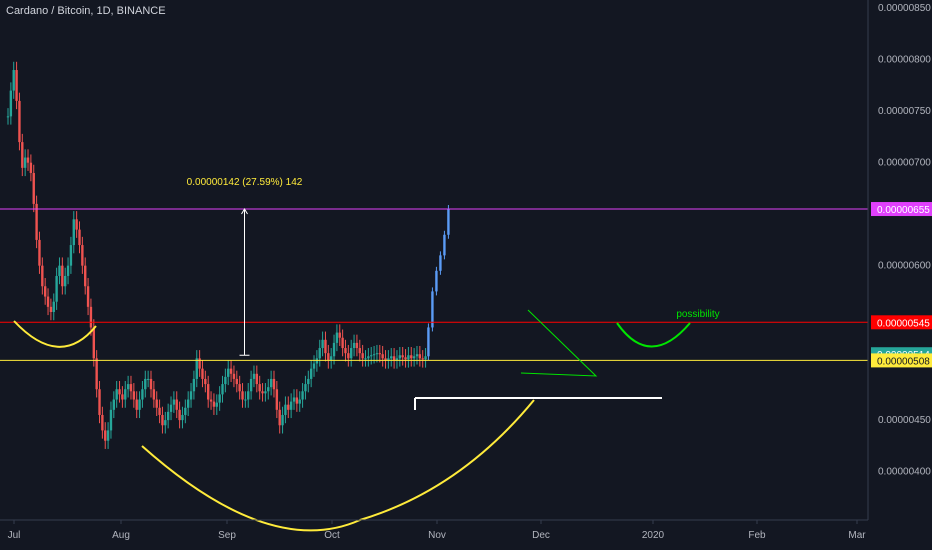 The height and width of the screenshot is (550, 932). I want to click on possibility-arc, so click(653, 335).